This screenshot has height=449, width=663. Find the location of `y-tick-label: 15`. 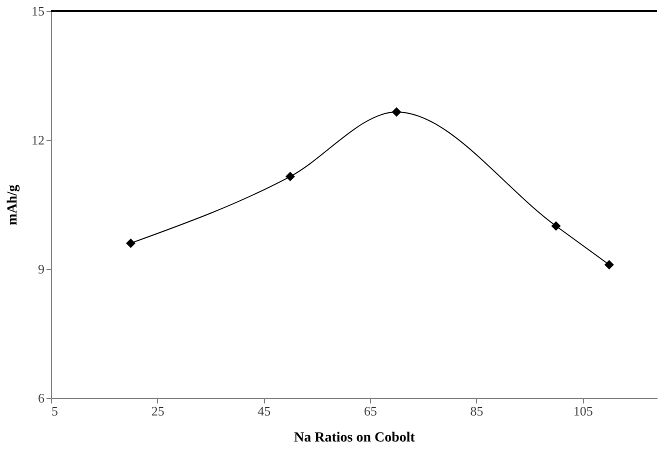

y-tick-label: 15 is located at coordinates (38, 11).